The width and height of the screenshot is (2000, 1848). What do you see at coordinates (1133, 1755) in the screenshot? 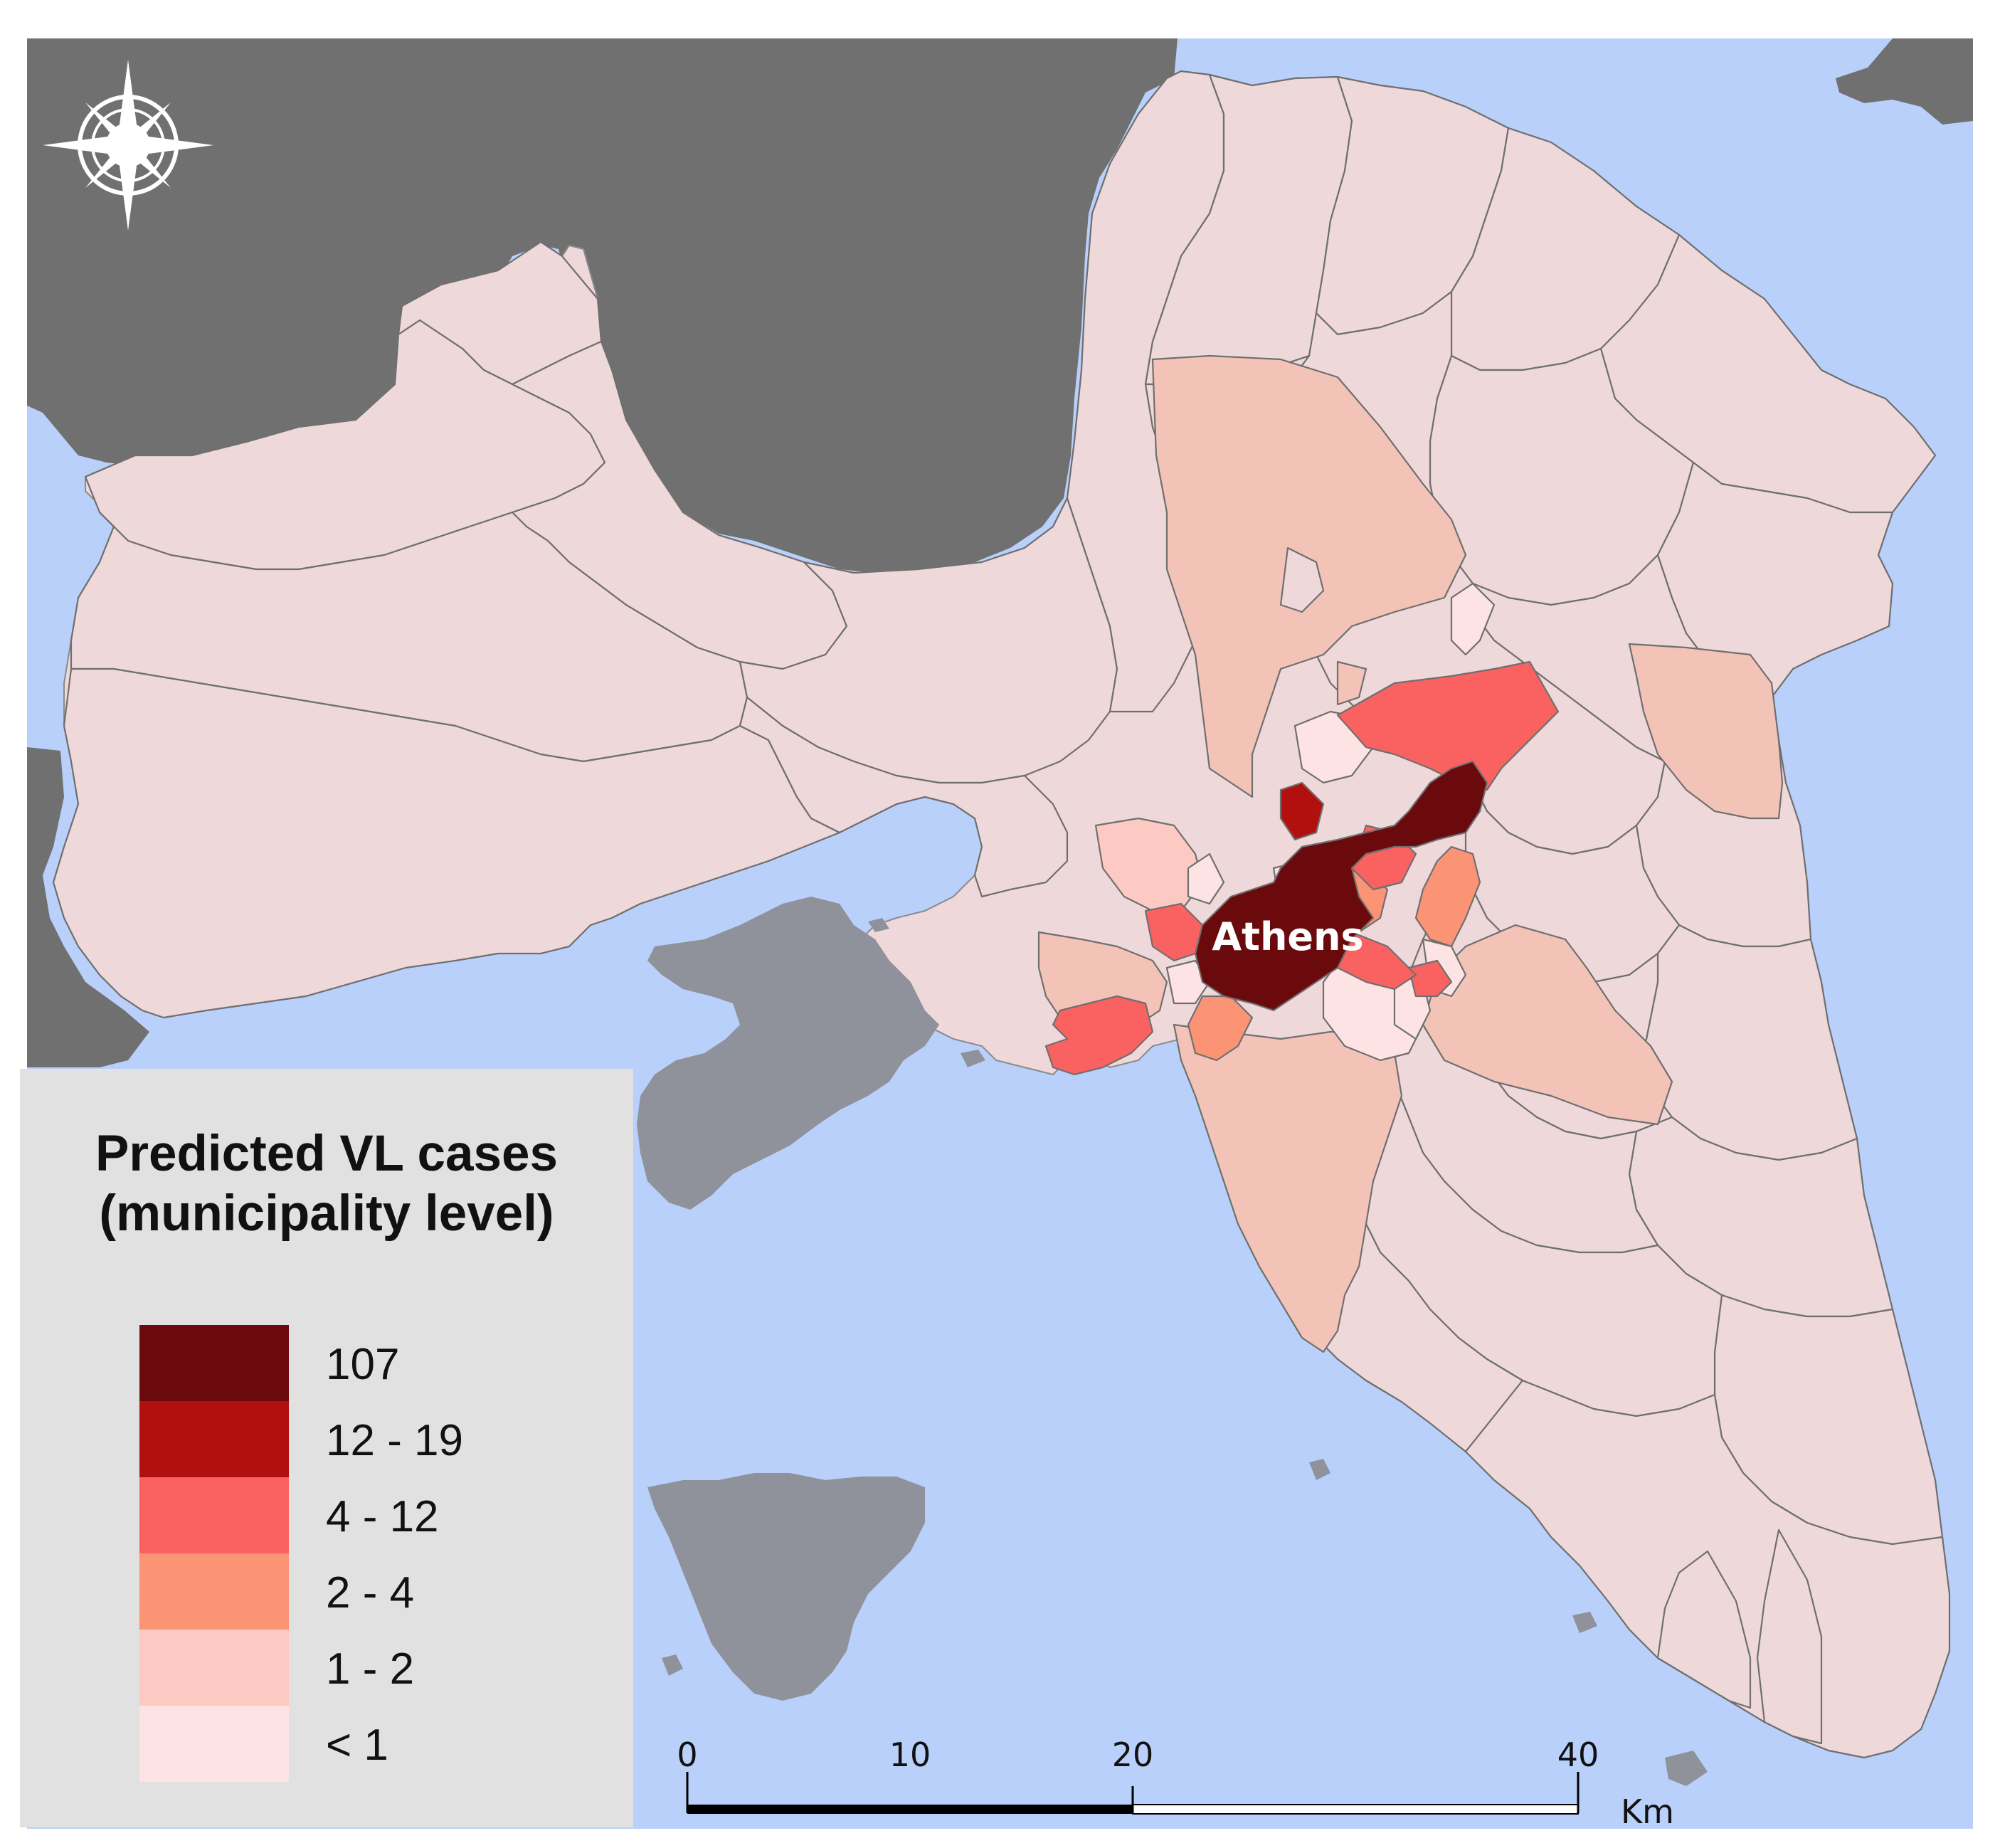
I see `scale-tick-20: 20` at bounding box center [1133, 1755].